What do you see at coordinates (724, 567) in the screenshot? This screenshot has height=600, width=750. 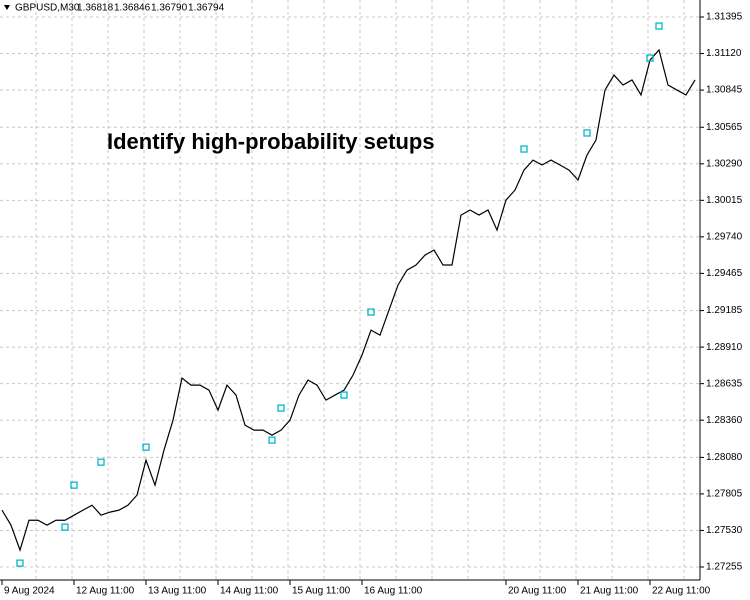 I see `y-tick-label: 1.27255` at bounding box center [724, 567].